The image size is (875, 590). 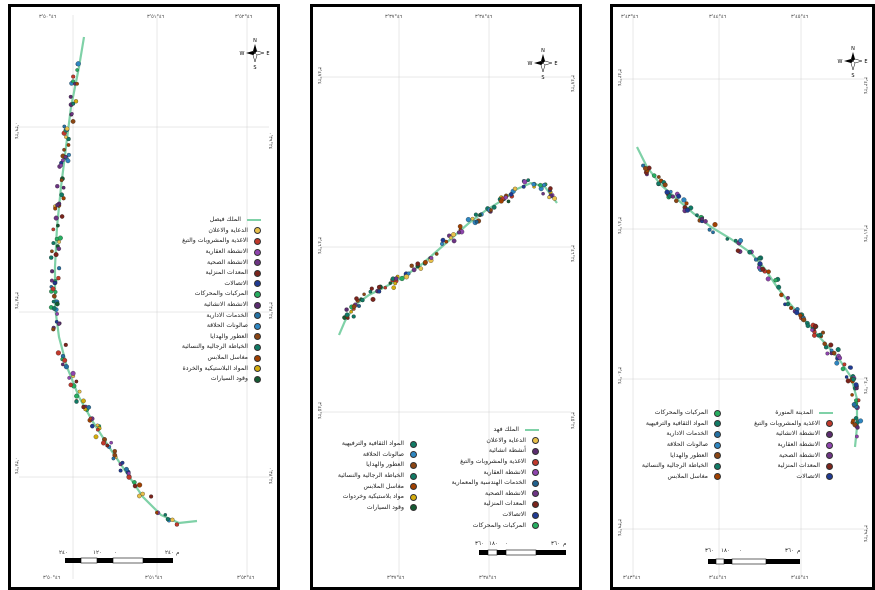 What do you see at coordinates (227, 357) in the screenshot?
I see `legend-label: مغاسل الملابس` at bounding box center [227, 357].